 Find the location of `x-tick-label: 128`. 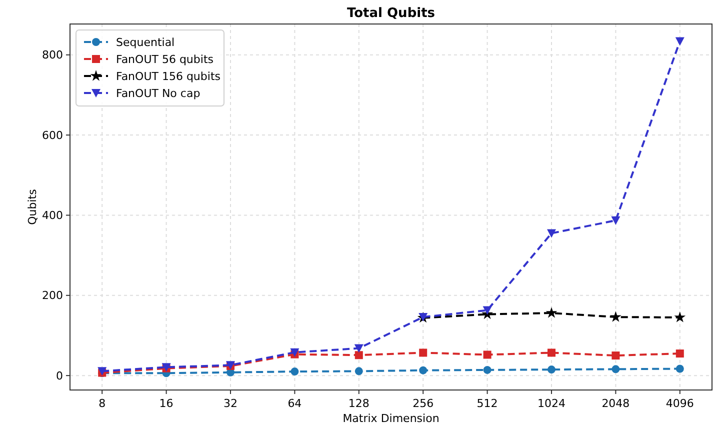

x-tick-label: 128 is located at coordinates (359, 403).